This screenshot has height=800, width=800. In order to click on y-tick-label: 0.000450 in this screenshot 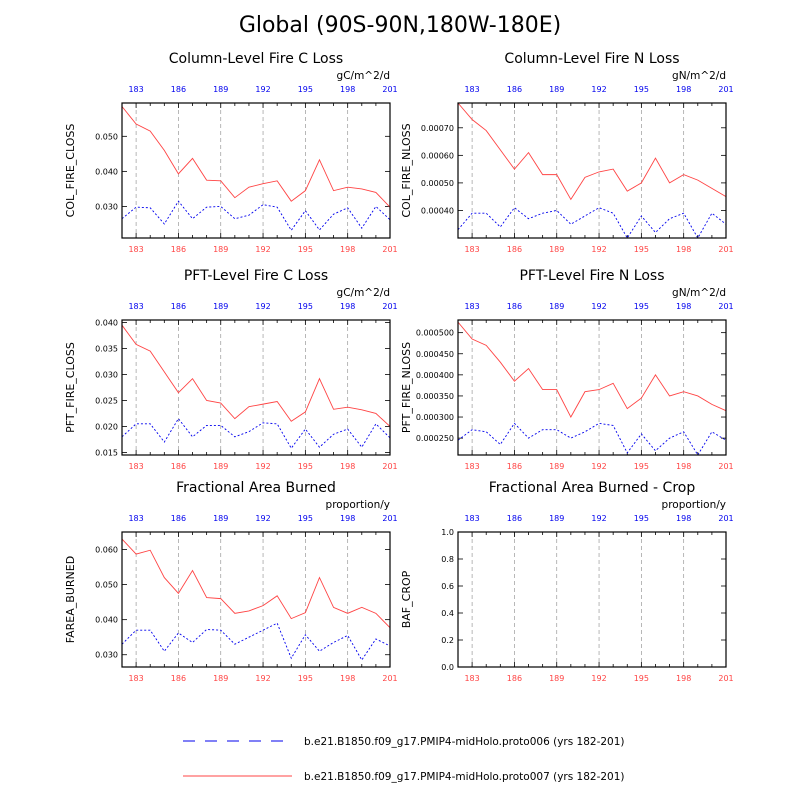, I will do `click(435, 354)`.